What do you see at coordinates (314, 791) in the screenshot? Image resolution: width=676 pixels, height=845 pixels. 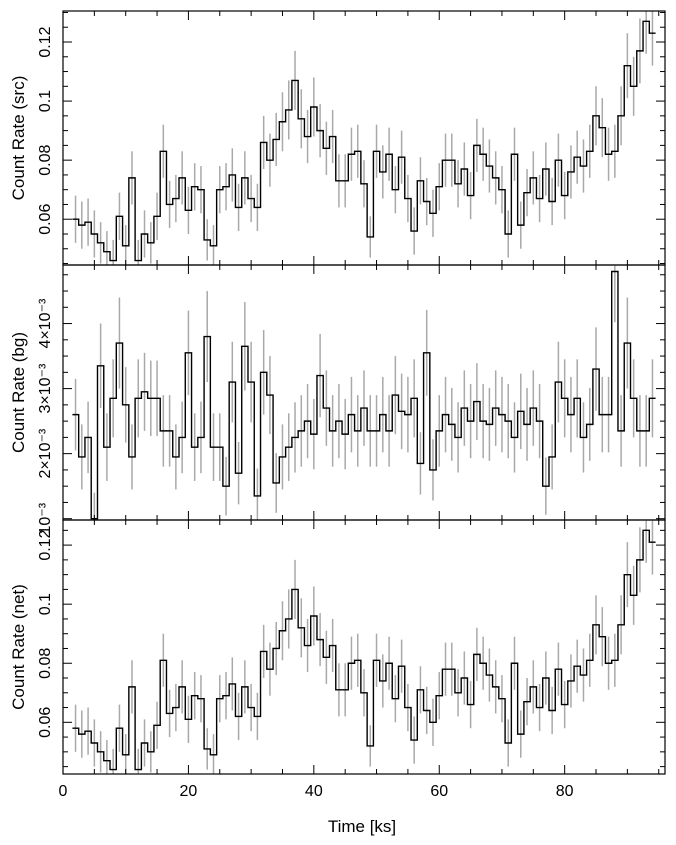 I see `x-tick-label: 40` at bounding box center [314, 791].